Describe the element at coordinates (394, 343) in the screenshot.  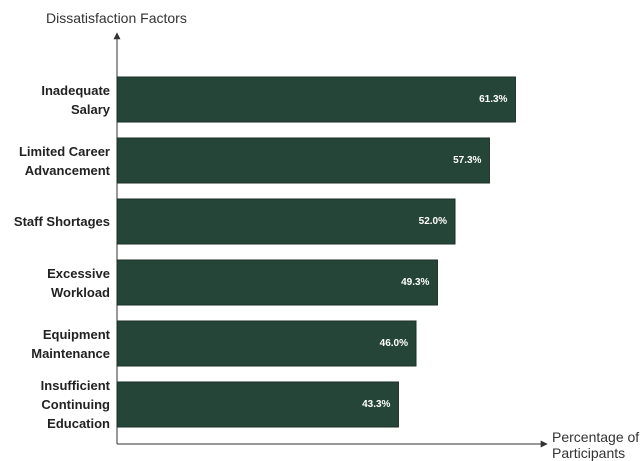
I see `value-label: 46.0%` at that location.